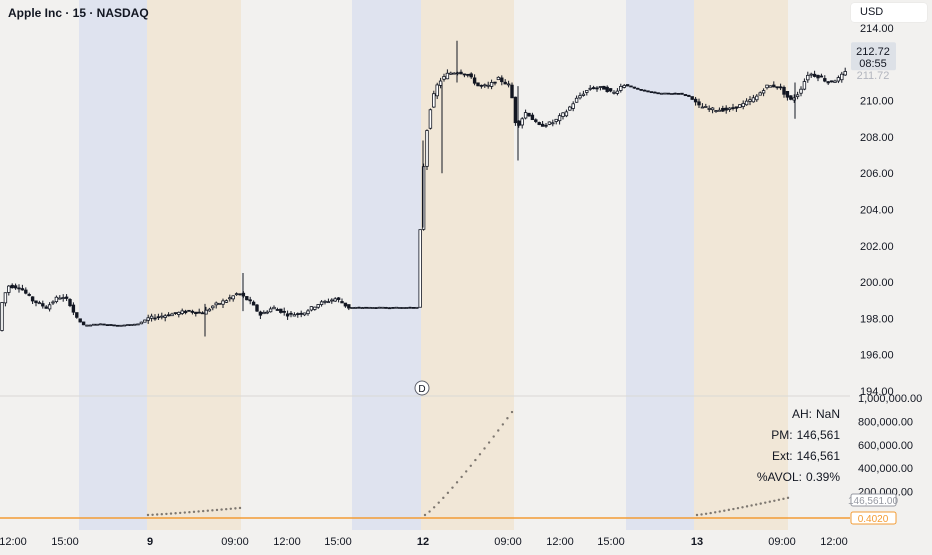  Describe the element at coordinates (885, 469) in the screenshot. I see `volume-tick-label: 400,000.00` at that location.